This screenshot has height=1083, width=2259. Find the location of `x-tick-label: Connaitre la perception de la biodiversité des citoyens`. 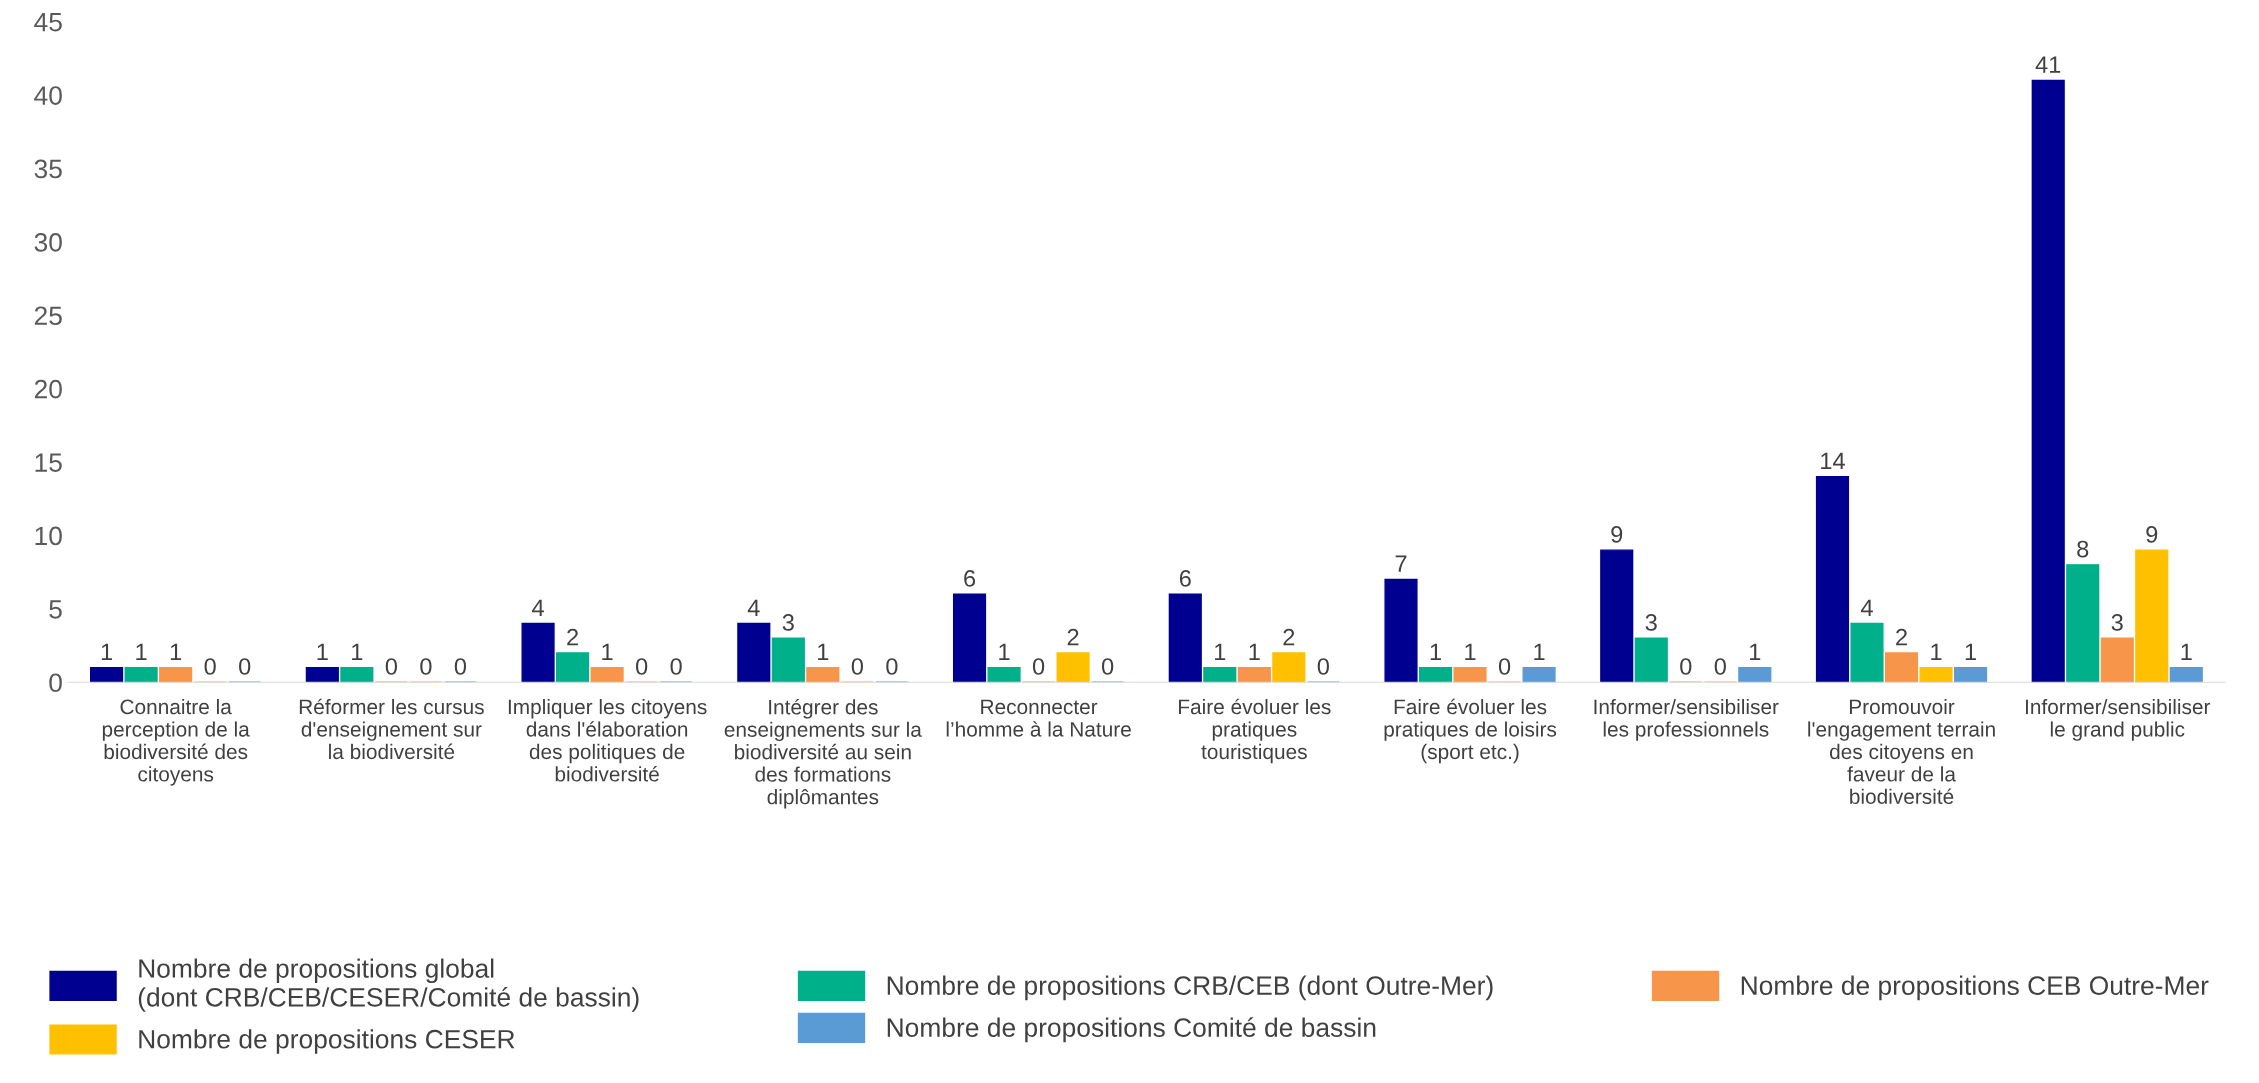

x-tick-label: Connaitre la perception de la biodiversité des citoyens is located at coordinates (176, 742).